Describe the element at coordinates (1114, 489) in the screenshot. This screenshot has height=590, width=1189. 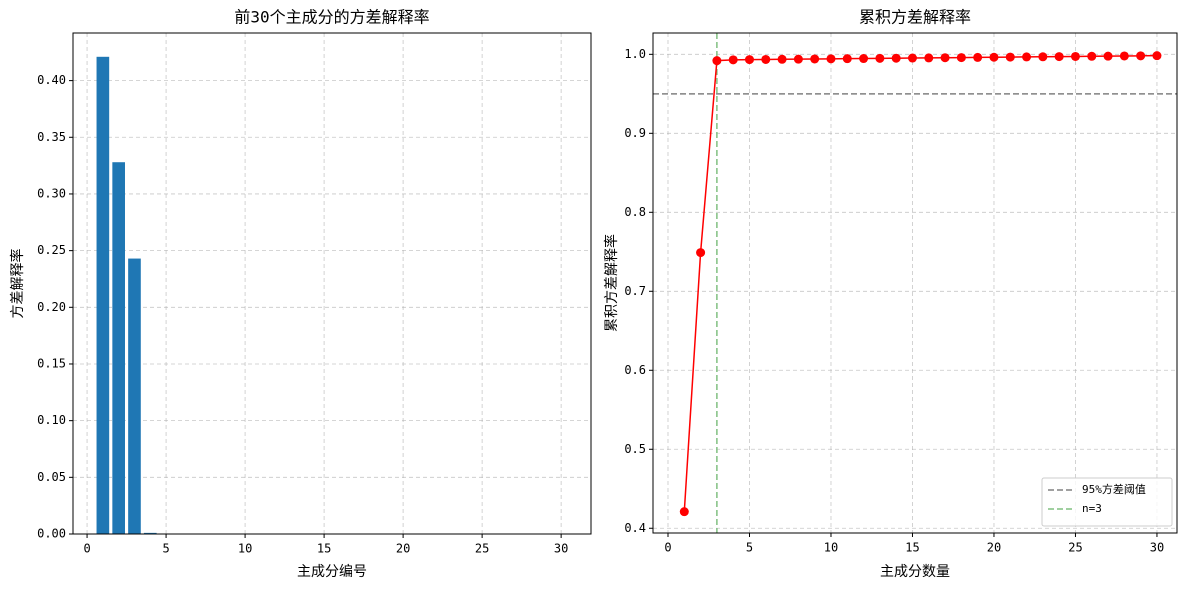
I see `legend-label: 95%方差阈值` at that location.